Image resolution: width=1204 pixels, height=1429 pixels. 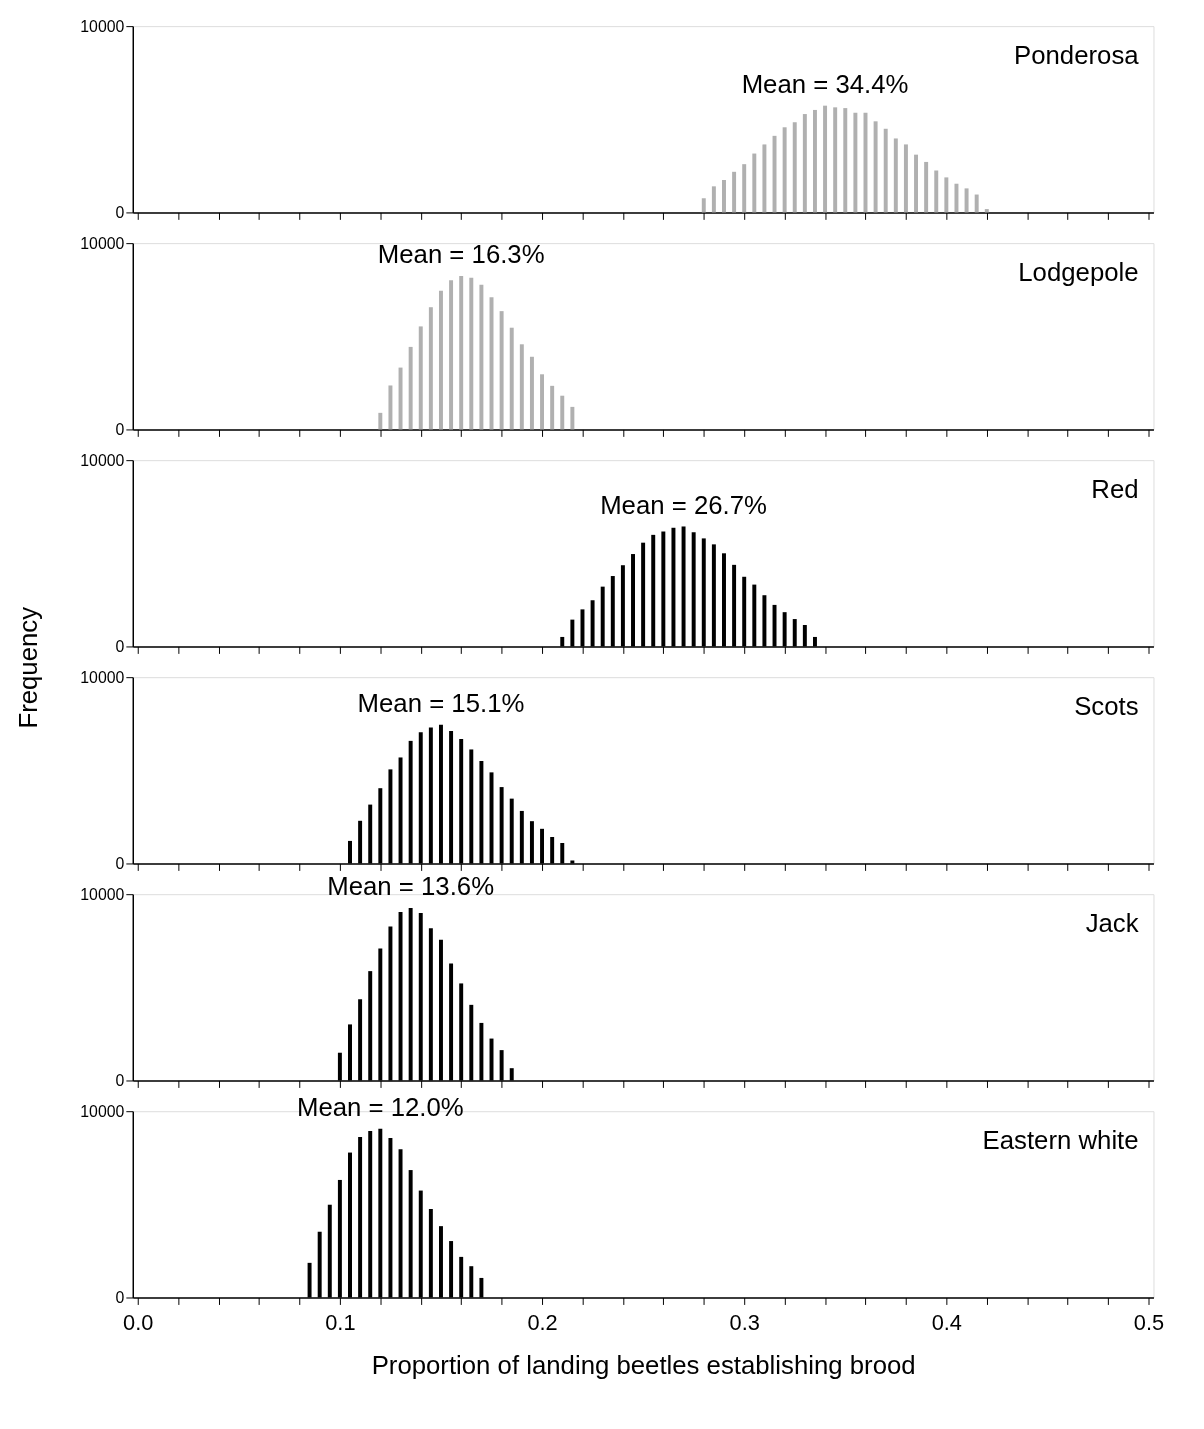 What do you see at coordinates (380, 1106) in the screenshot?
I see `annotation: Mean = 12.0%` at bounding box center [380, 1106].